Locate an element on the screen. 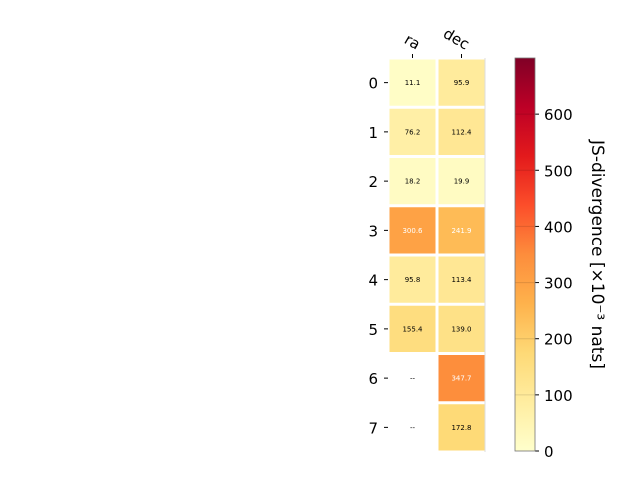 The width and height of the screenshot is (640, 484). row-tick-label: 3 is located at coordinates (373, 231).